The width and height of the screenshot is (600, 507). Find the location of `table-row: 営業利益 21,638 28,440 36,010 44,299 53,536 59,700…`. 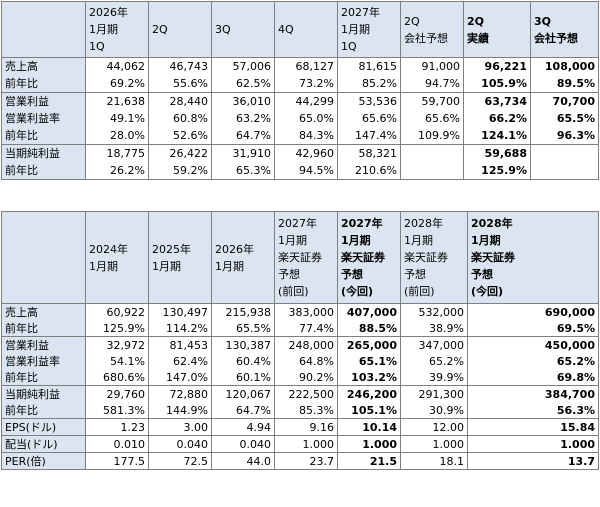

table-row: 営業利益 21,638 28,440 36,010 44,299 53,536 59,700… is located at coordinates (300, 101).